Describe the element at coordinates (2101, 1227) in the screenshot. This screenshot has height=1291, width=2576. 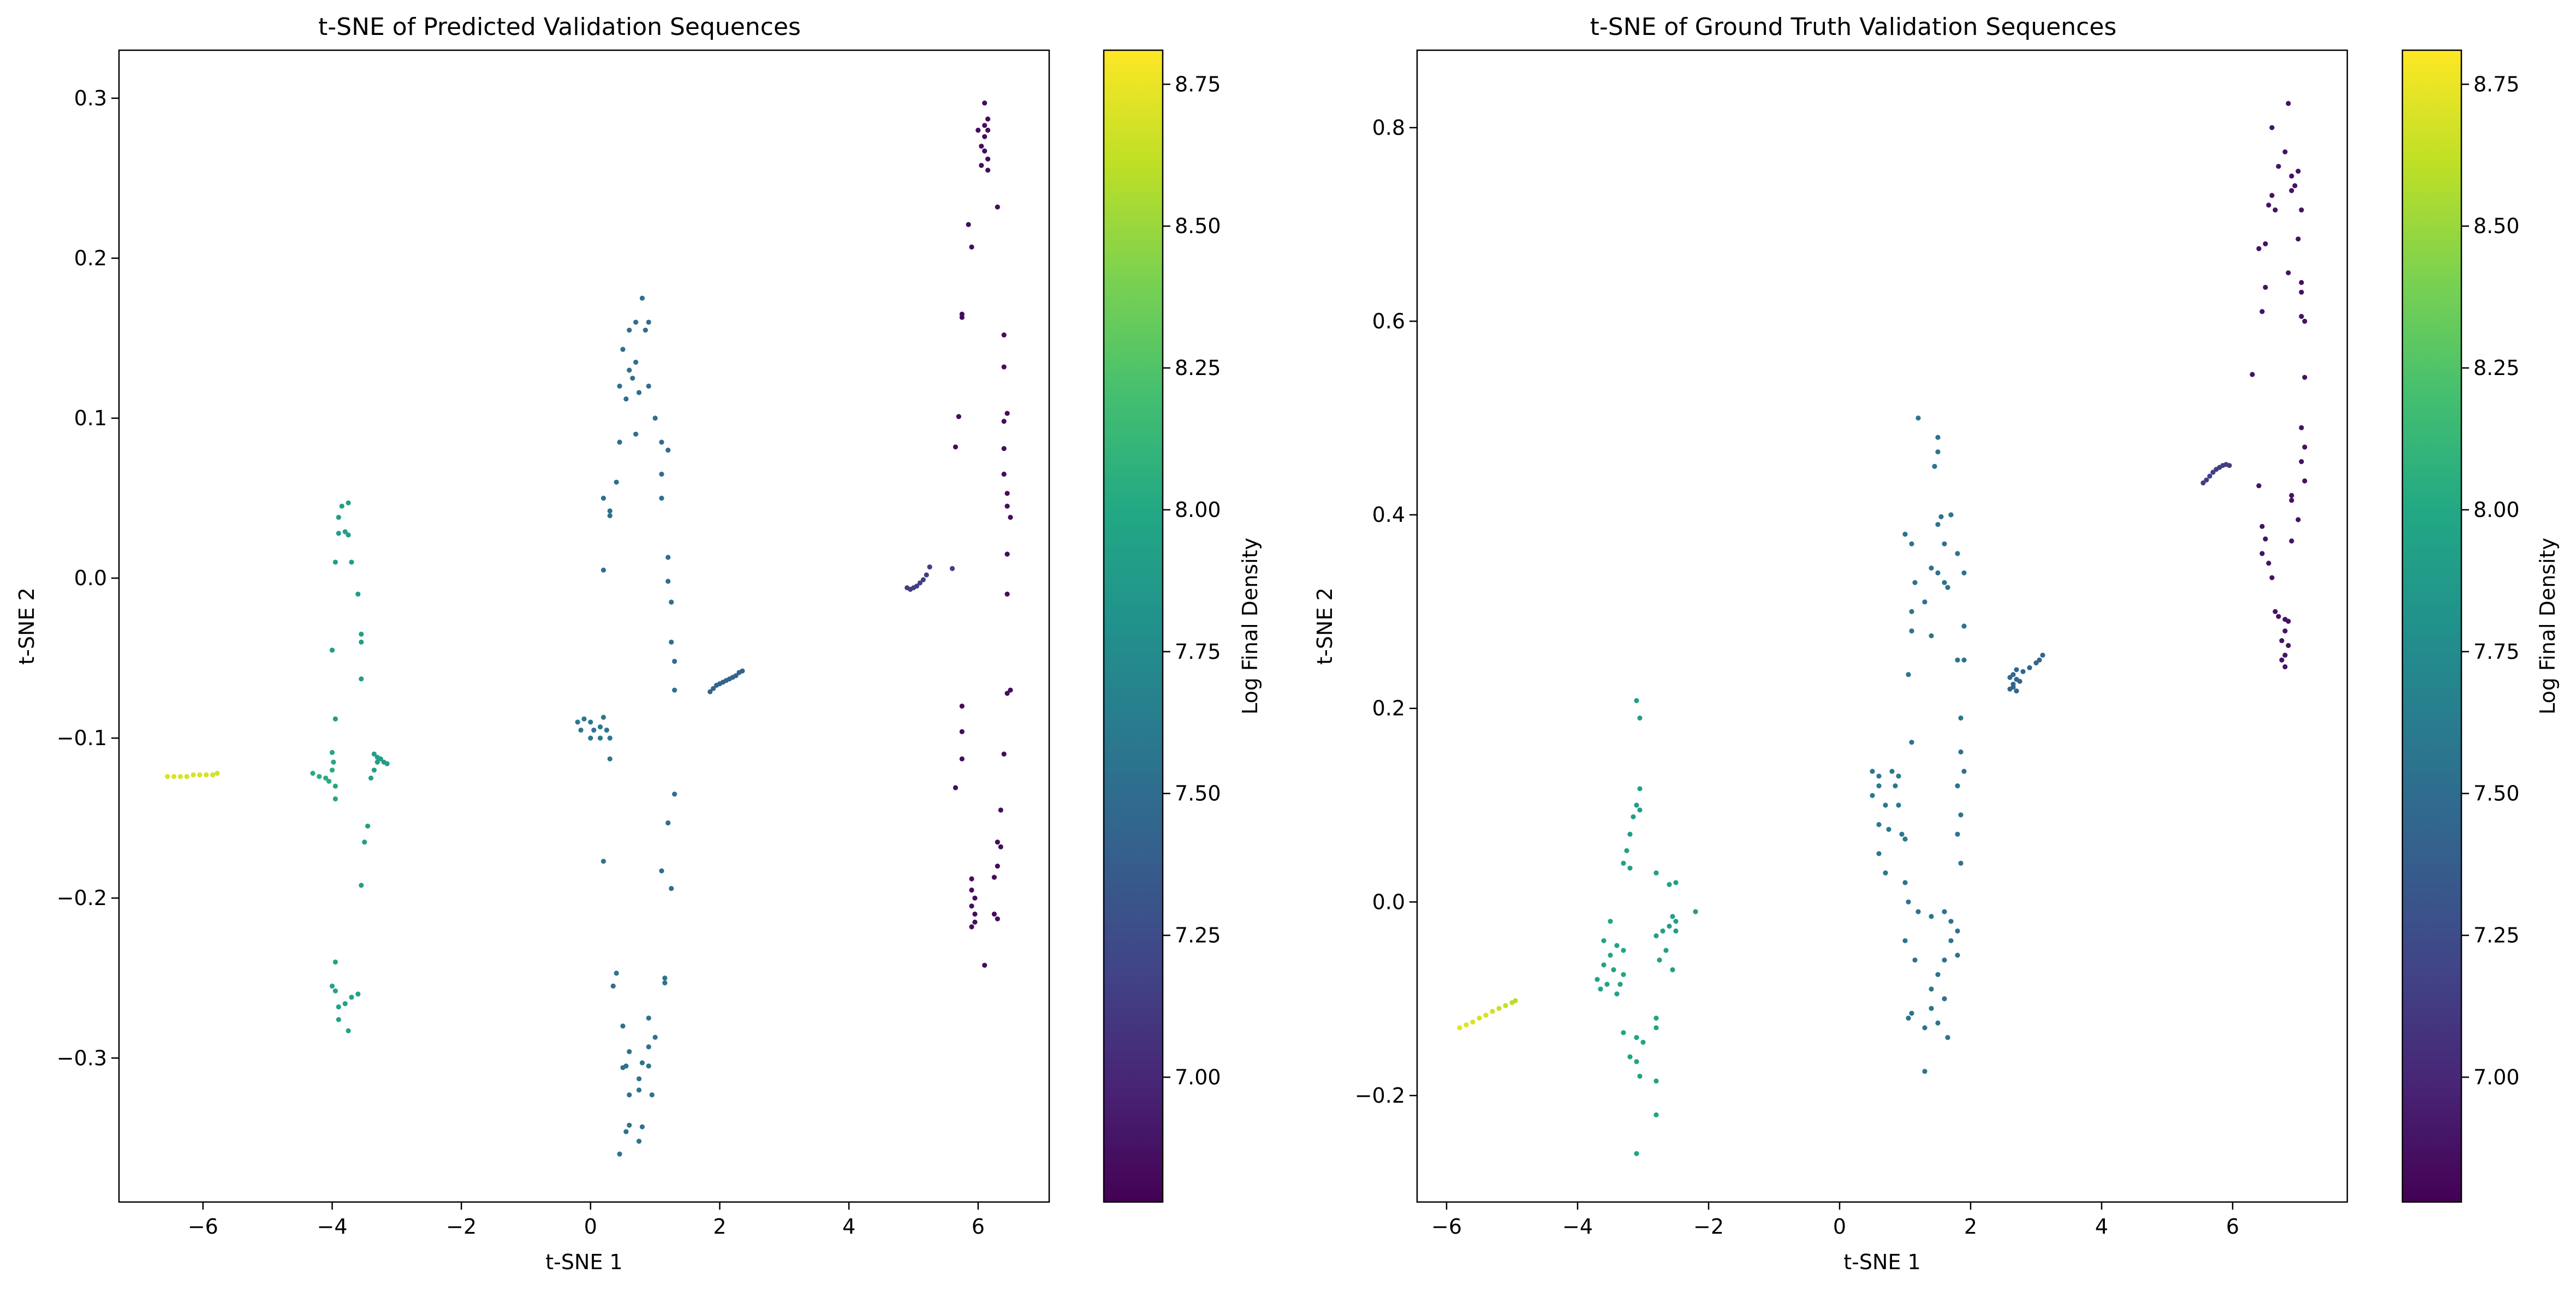
I see `x-tick-label: 4` at that location.